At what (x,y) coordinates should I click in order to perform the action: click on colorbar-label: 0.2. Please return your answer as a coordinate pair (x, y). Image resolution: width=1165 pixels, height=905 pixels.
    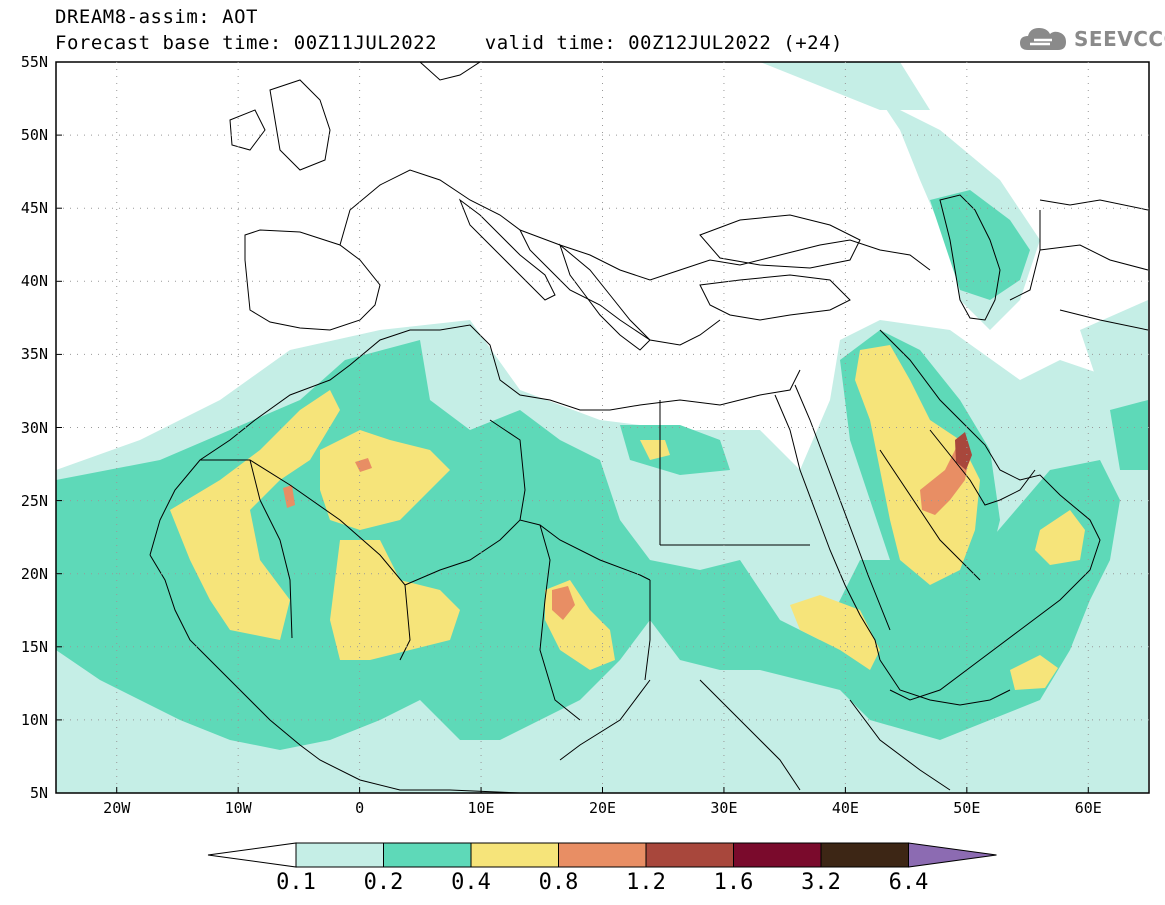
    Looking at the image, I should click on (383, 882).